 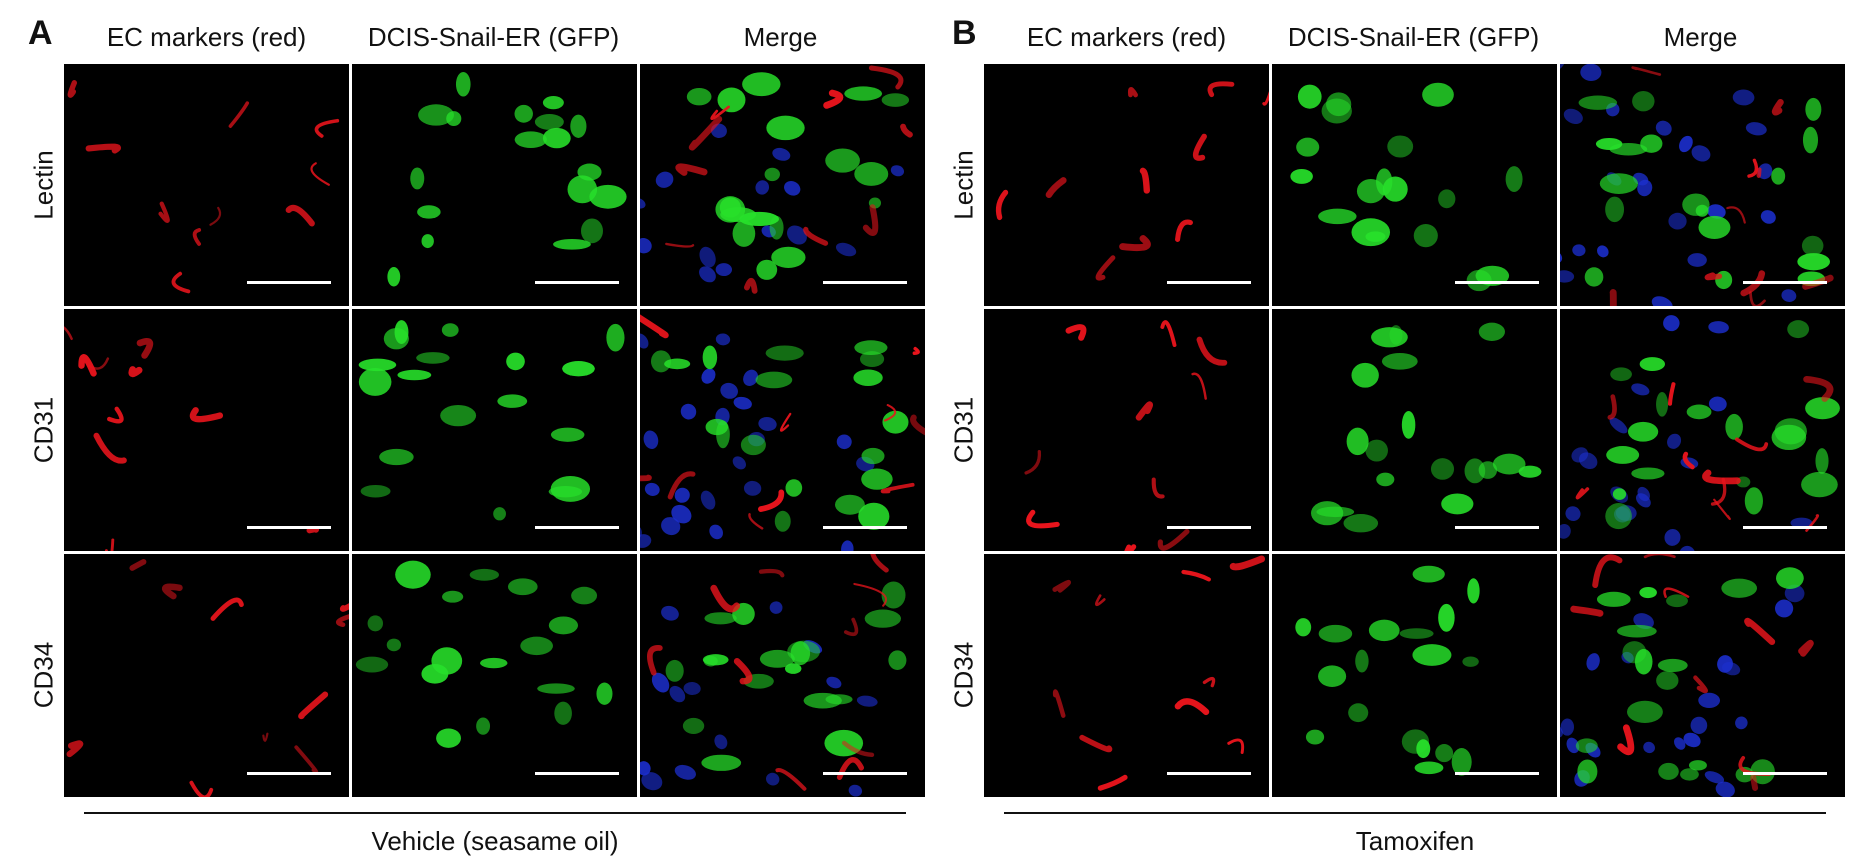 I want to click on image-a-lectin-merge, so click(x=782, y=185).